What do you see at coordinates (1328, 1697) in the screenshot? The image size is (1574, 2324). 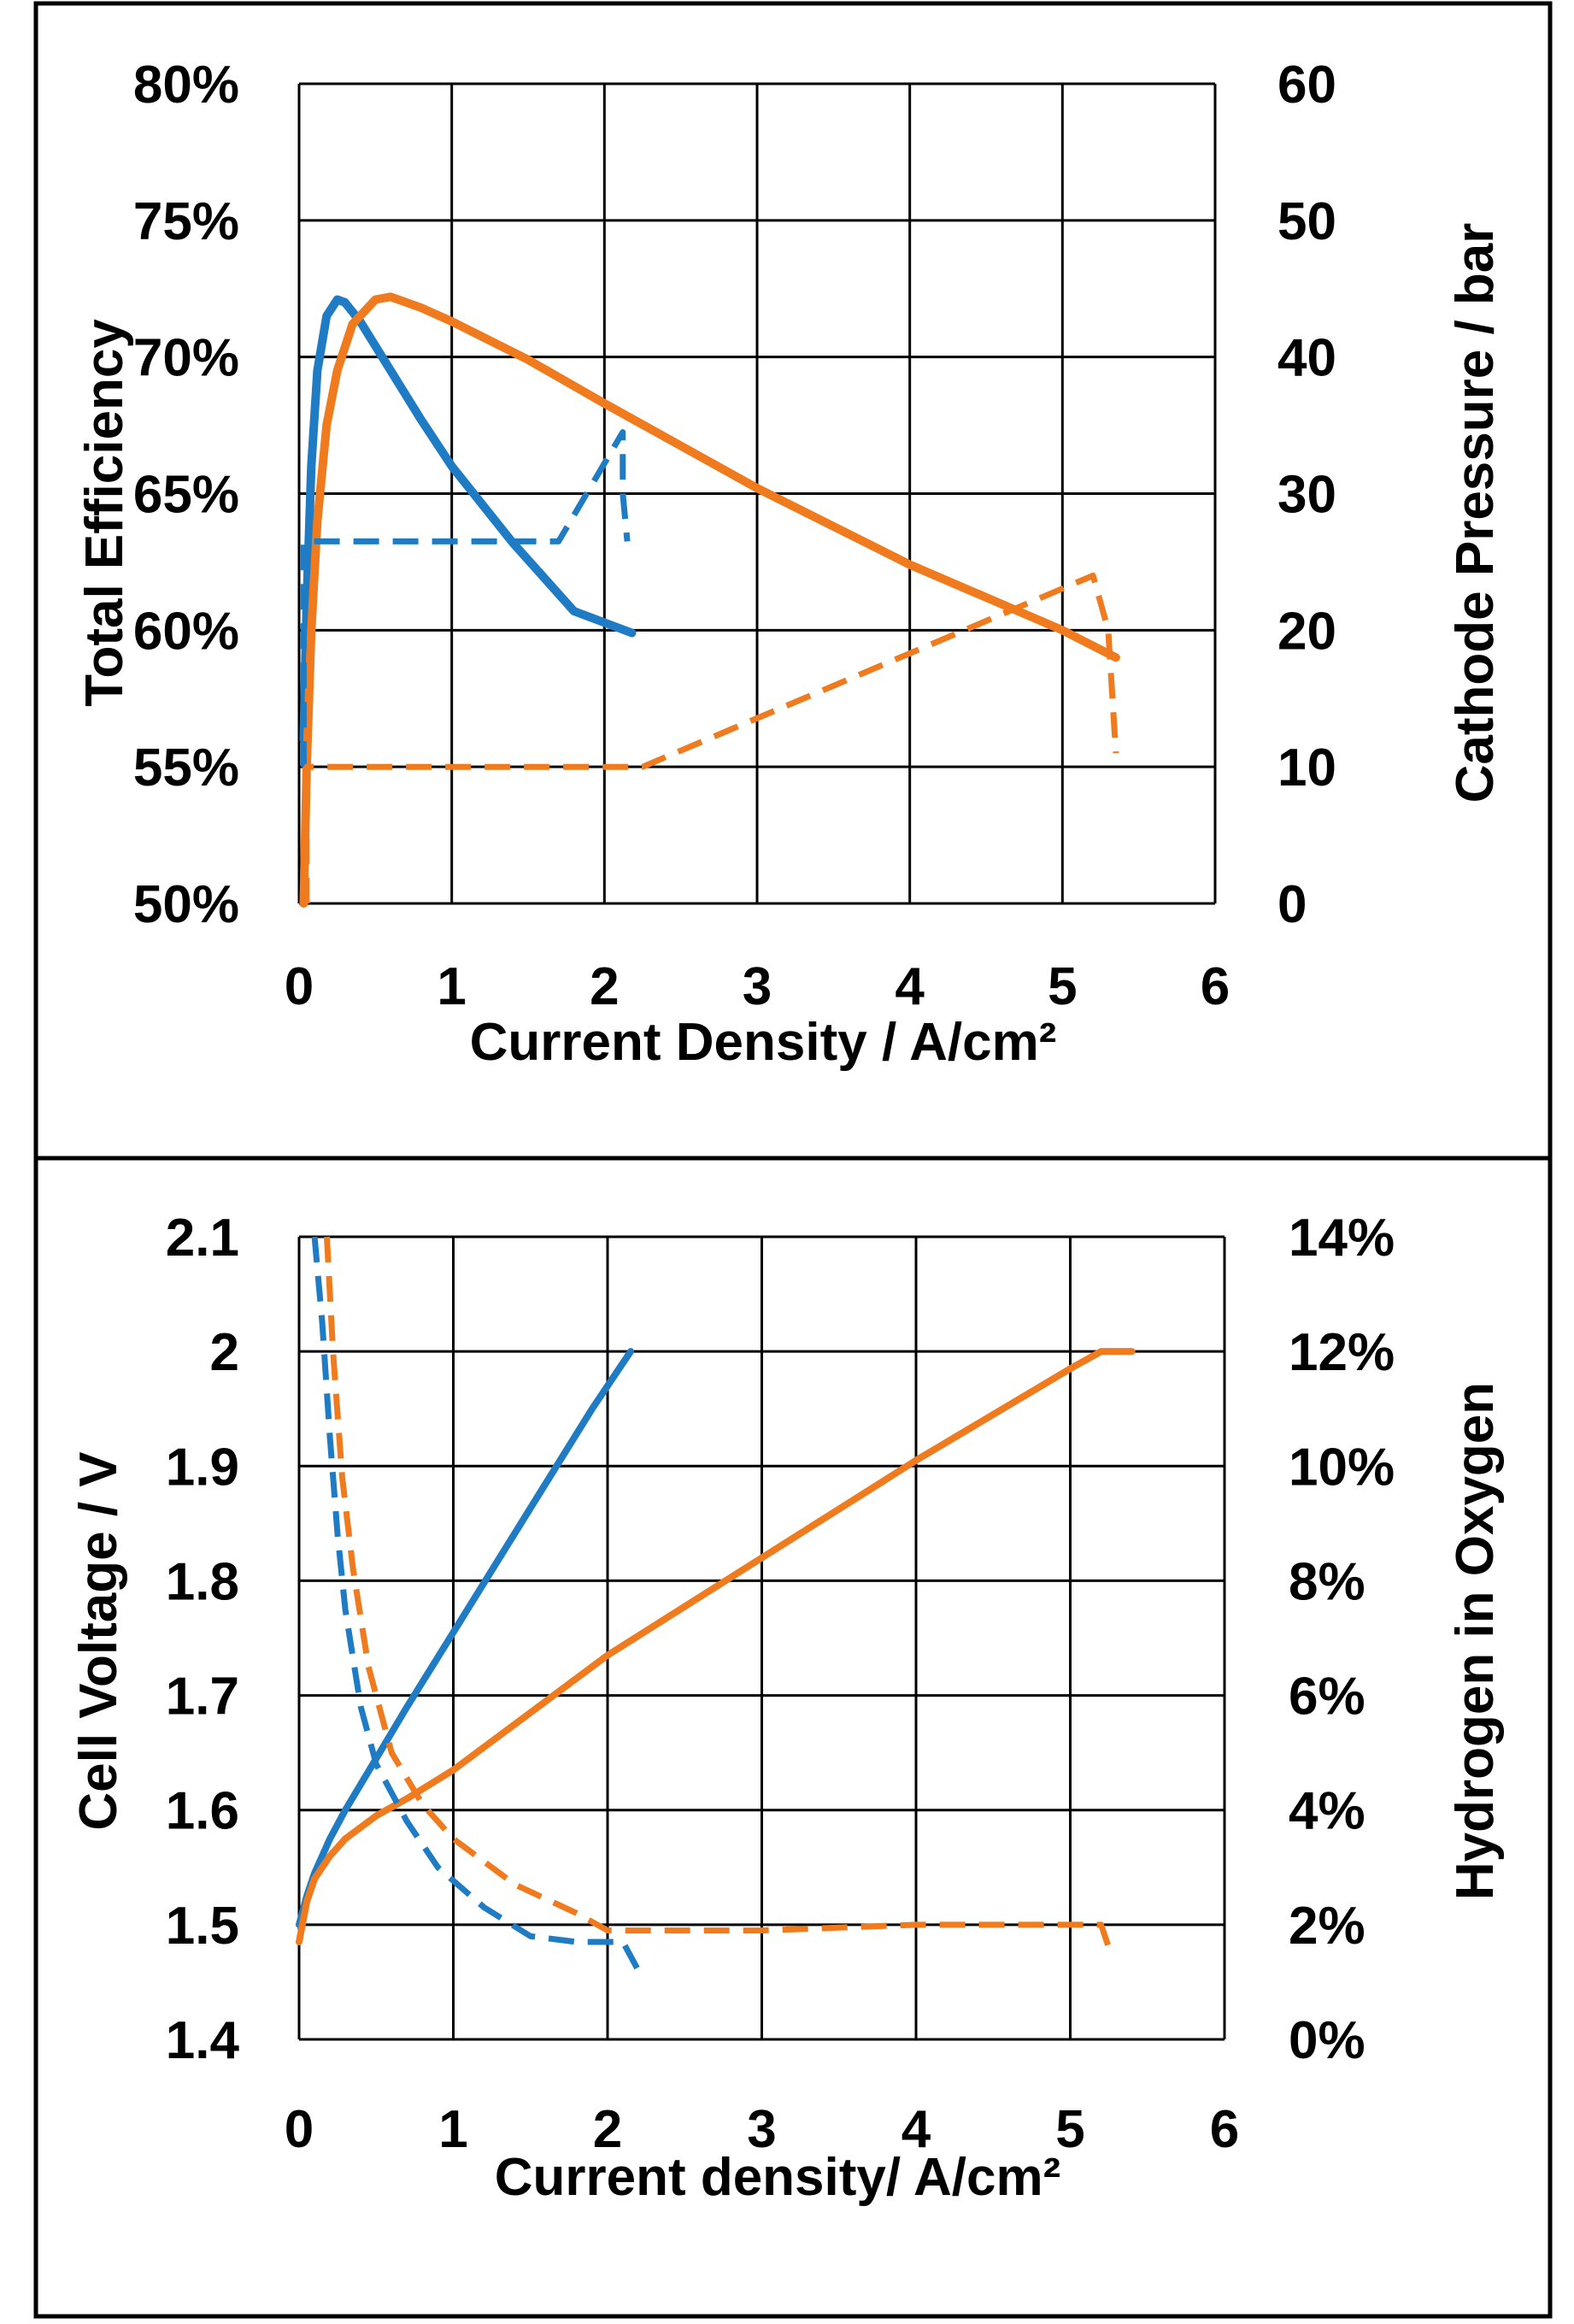 I see `y2-tick-label: 6%` at bounding box center [1328, 1697].